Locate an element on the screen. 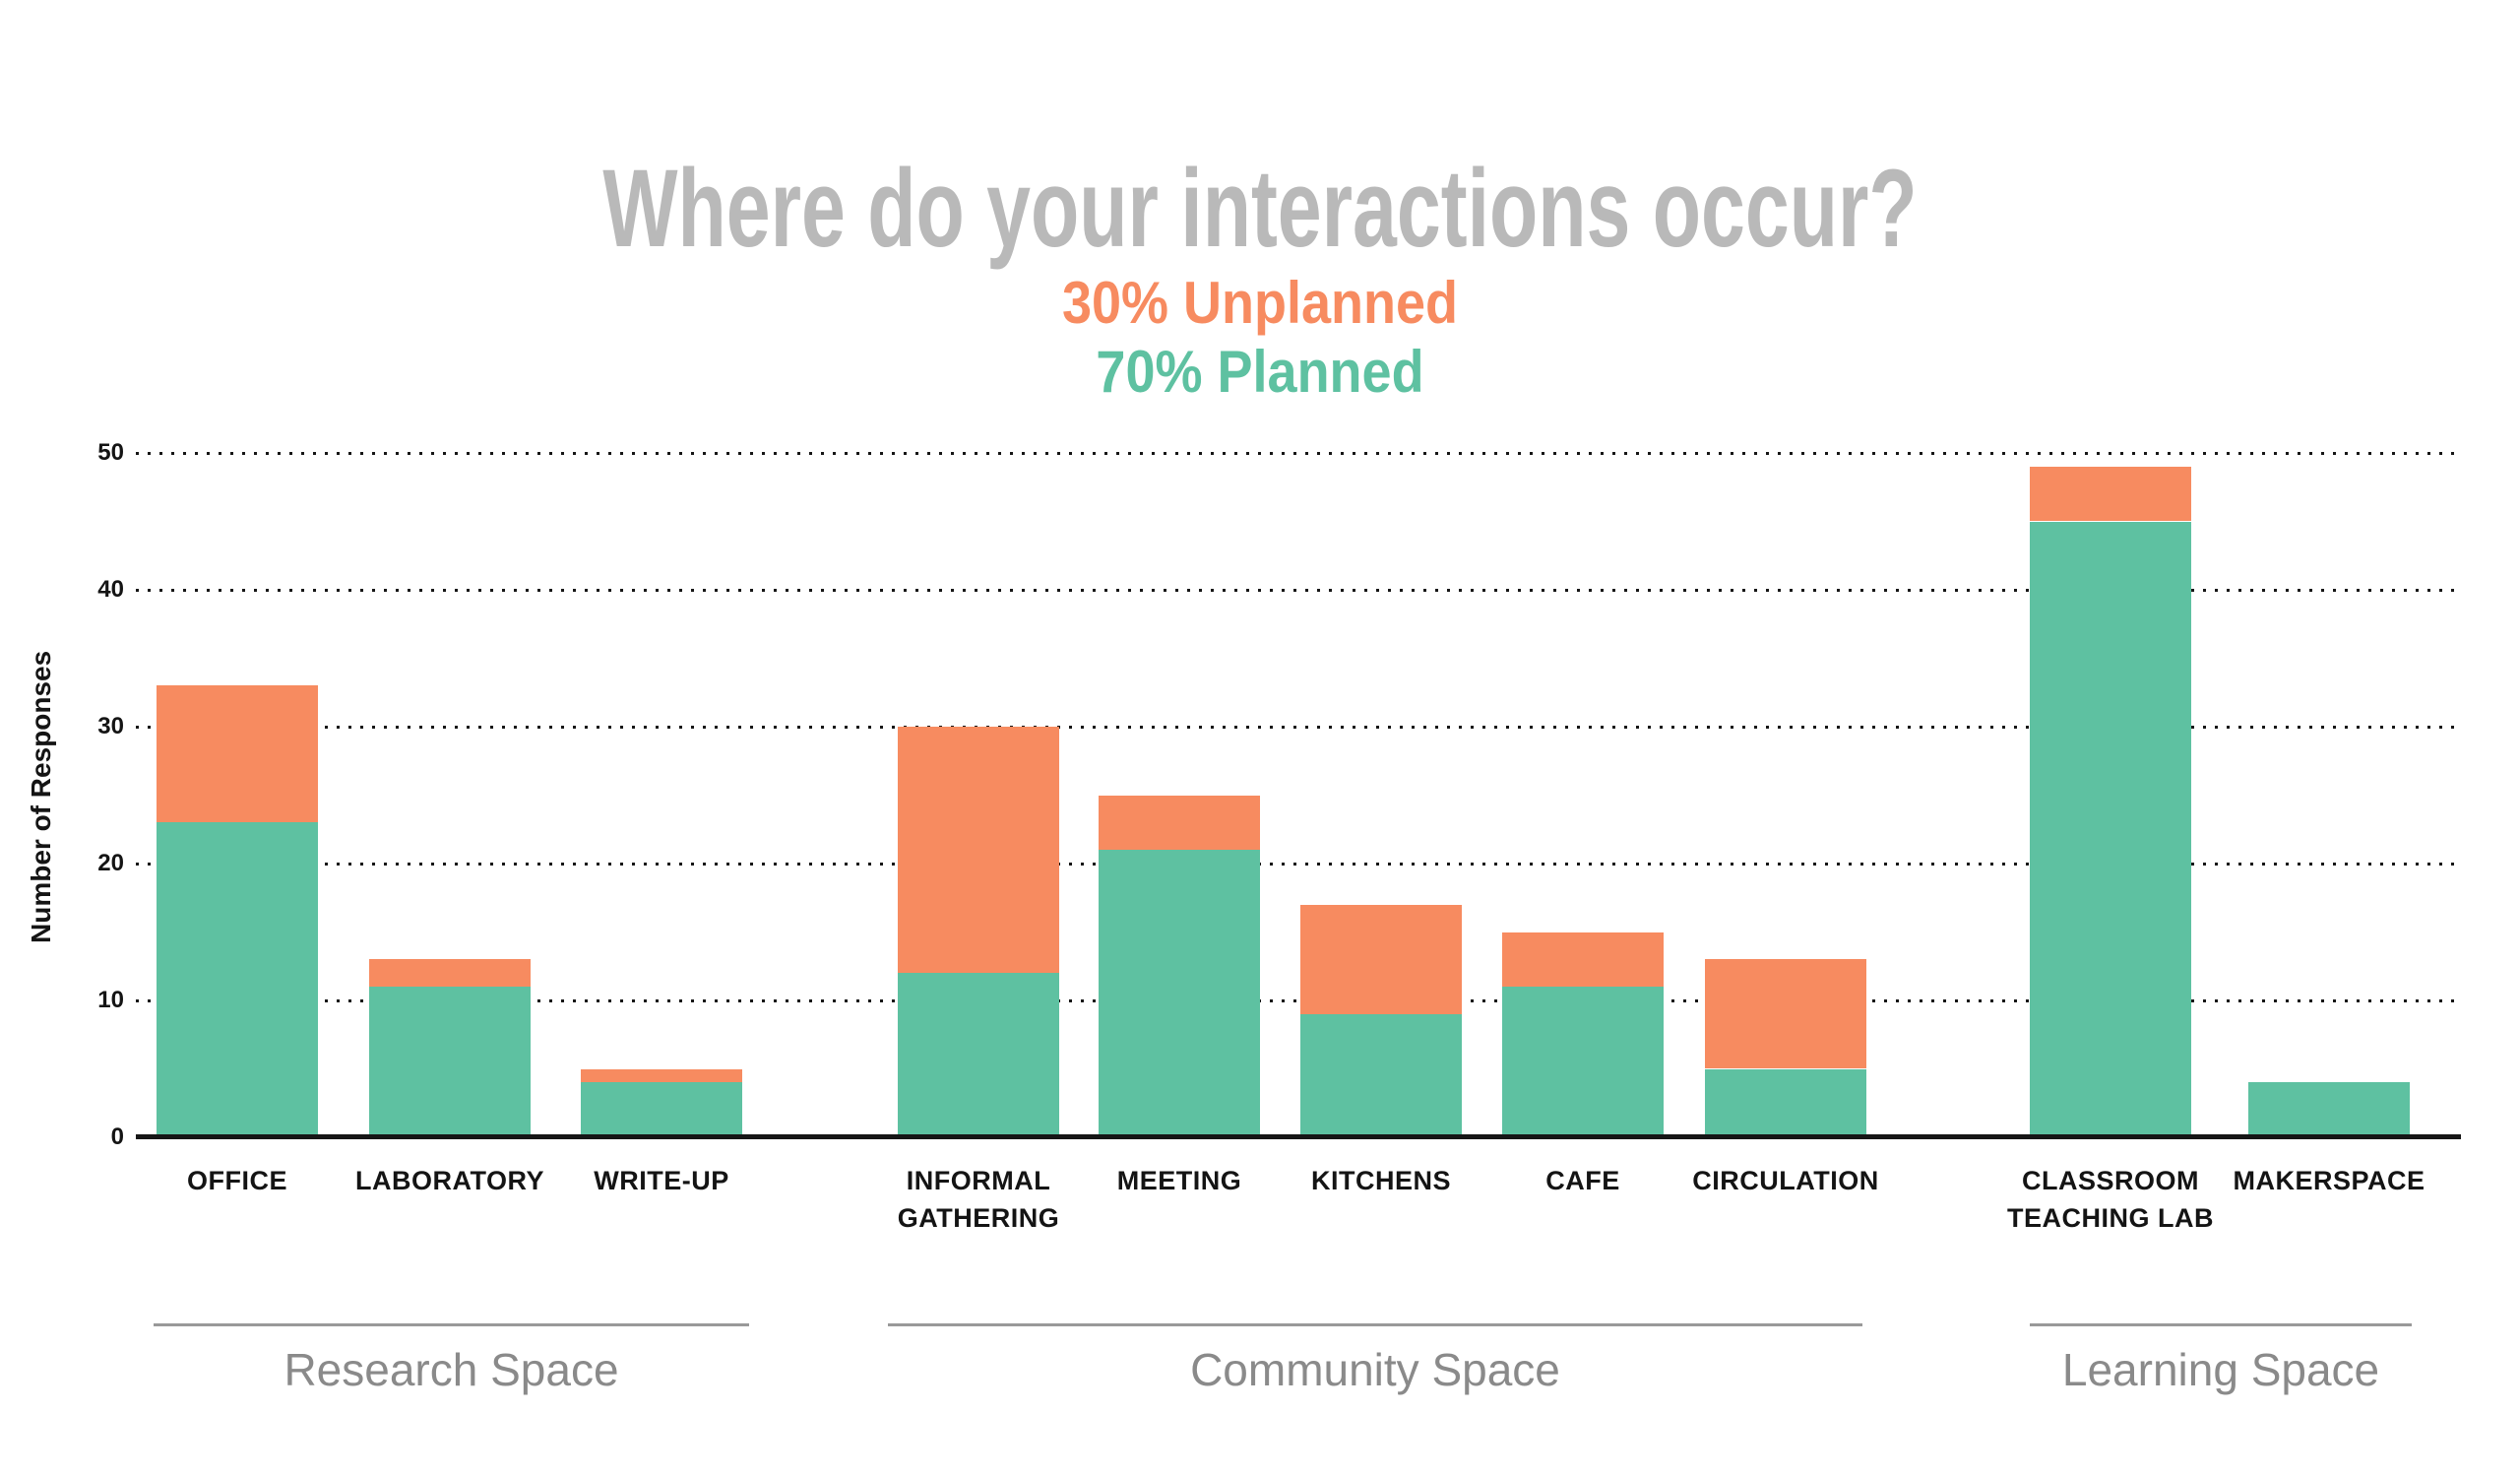 This screenshot has width=2520, height=1477. category-label-line: TEACHING LAB is located at coordinates (2110, 1218).